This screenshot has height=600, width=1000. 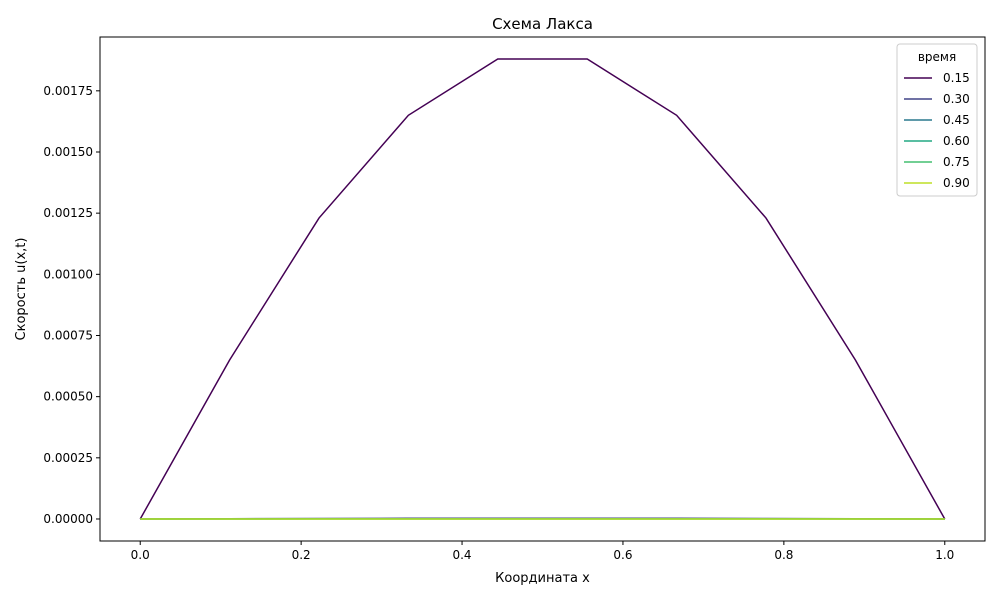 I want to click on y-tick-label: 0.00075, so click(x=68, y=335).